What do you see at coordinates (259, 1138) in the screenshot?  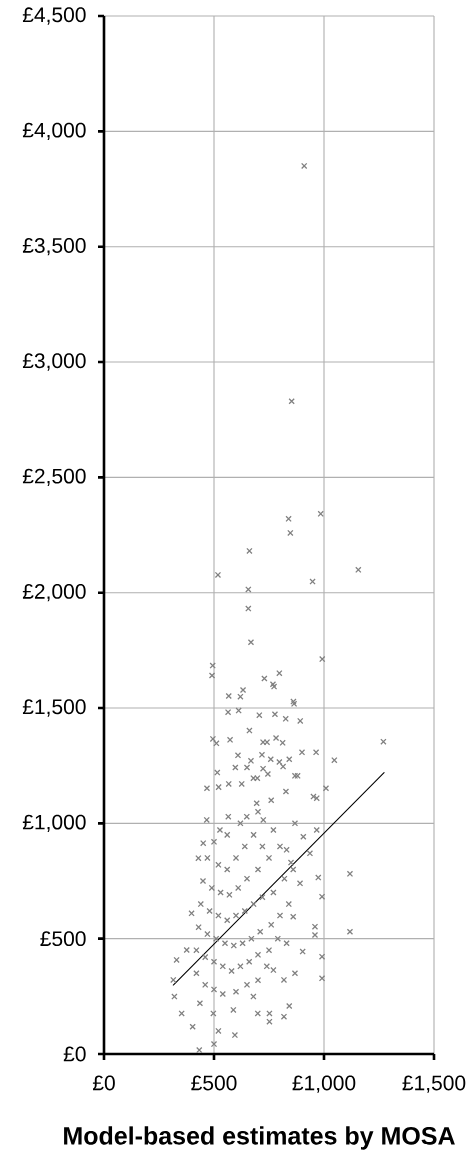 I see `x-axis-title: Model-based estimates by MOSA` at bounding box center [259, 1138].